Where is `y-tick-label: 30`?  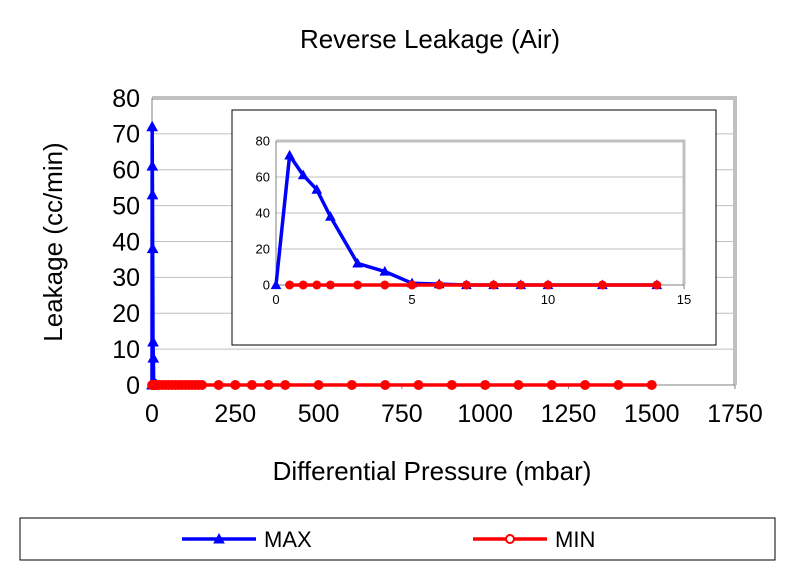 y-tick-label: 30 is located at coordinates (126, 278).